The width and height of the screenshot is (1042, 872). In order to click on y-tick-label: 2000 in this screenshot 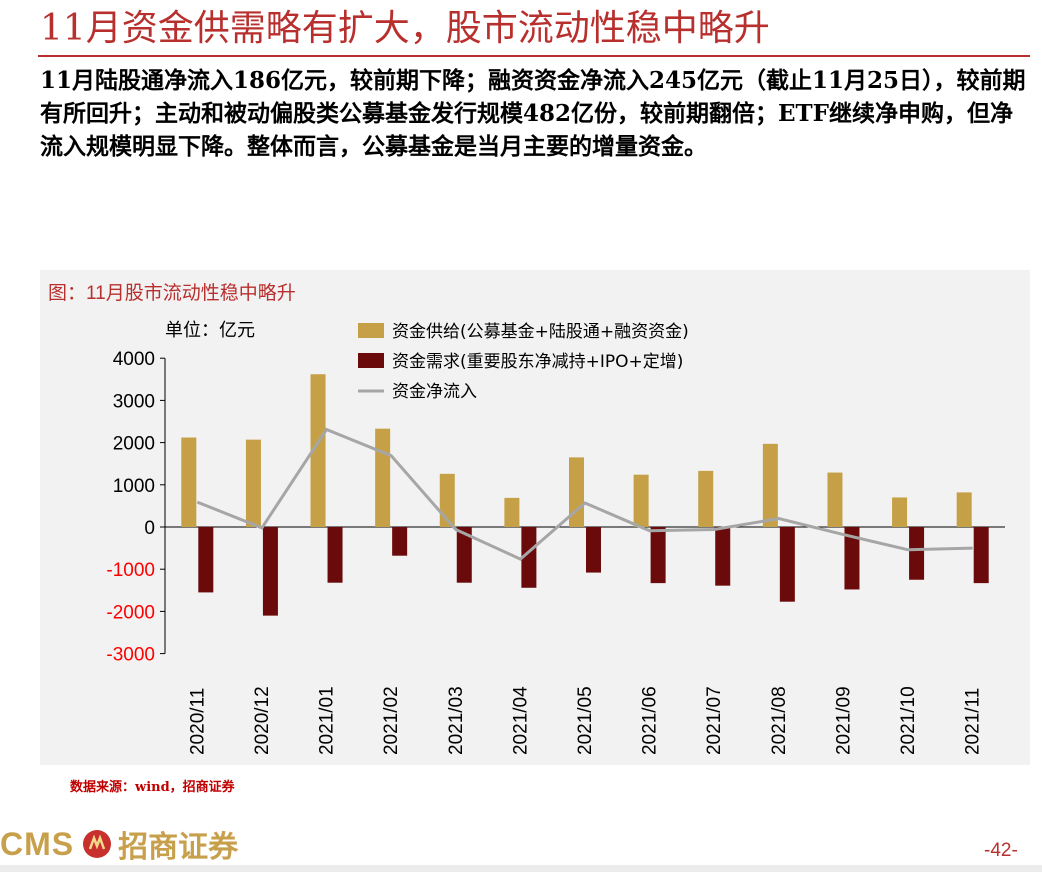, I will do `click(134, 444)`.